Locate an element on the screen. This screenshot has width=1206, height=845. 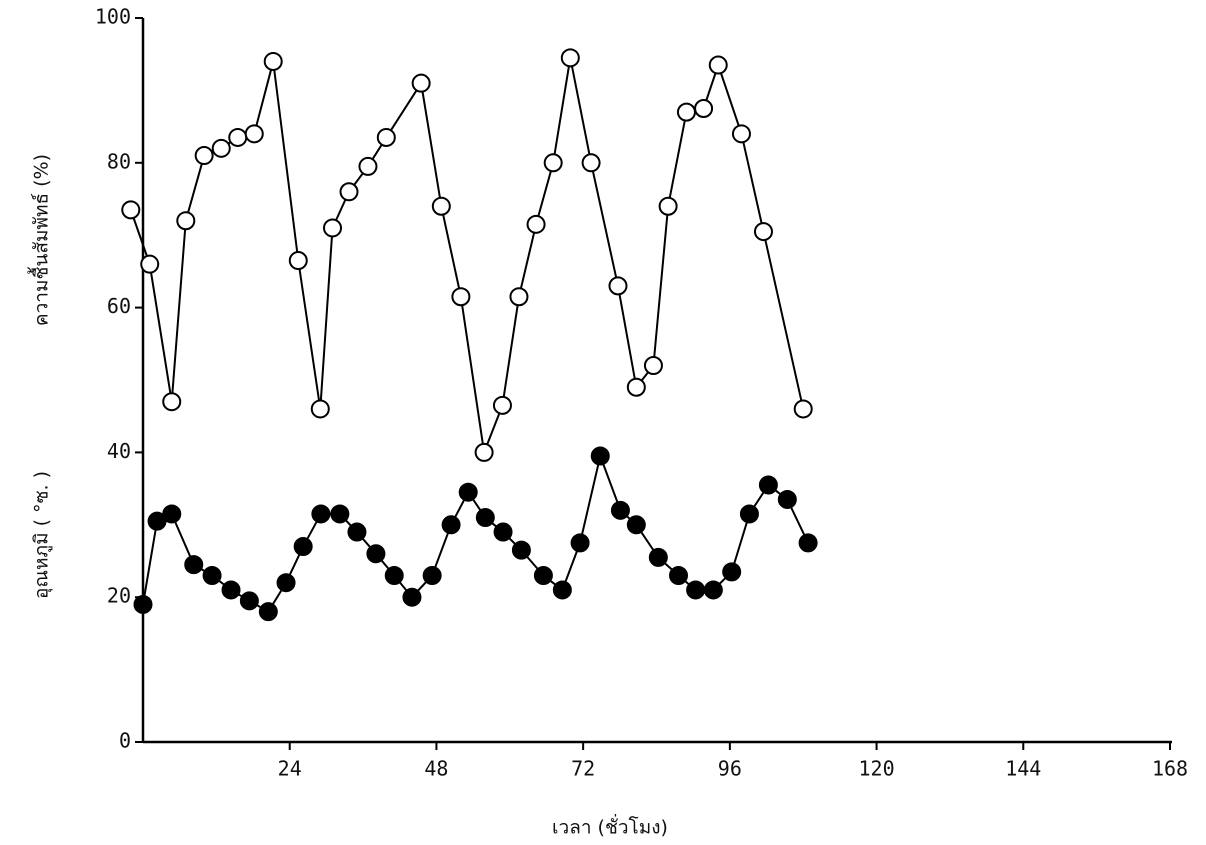
x-axis-label: เวลา (ชั่วโมง) is located at coordinates (610, 826).